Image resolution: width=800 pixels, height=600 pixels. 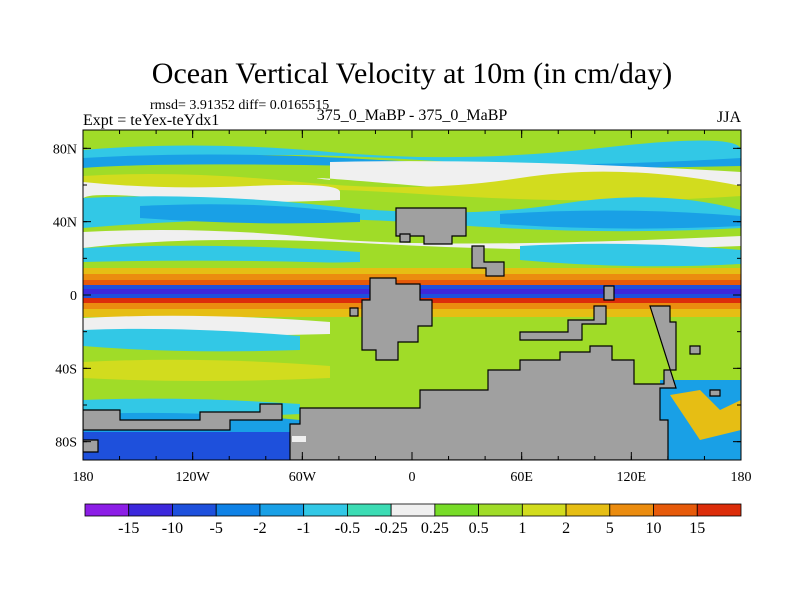 What do you see at coordinates (259, 528) in the screenshot?
I see `colorbar-label: -2` at bounding box center [259, 528].